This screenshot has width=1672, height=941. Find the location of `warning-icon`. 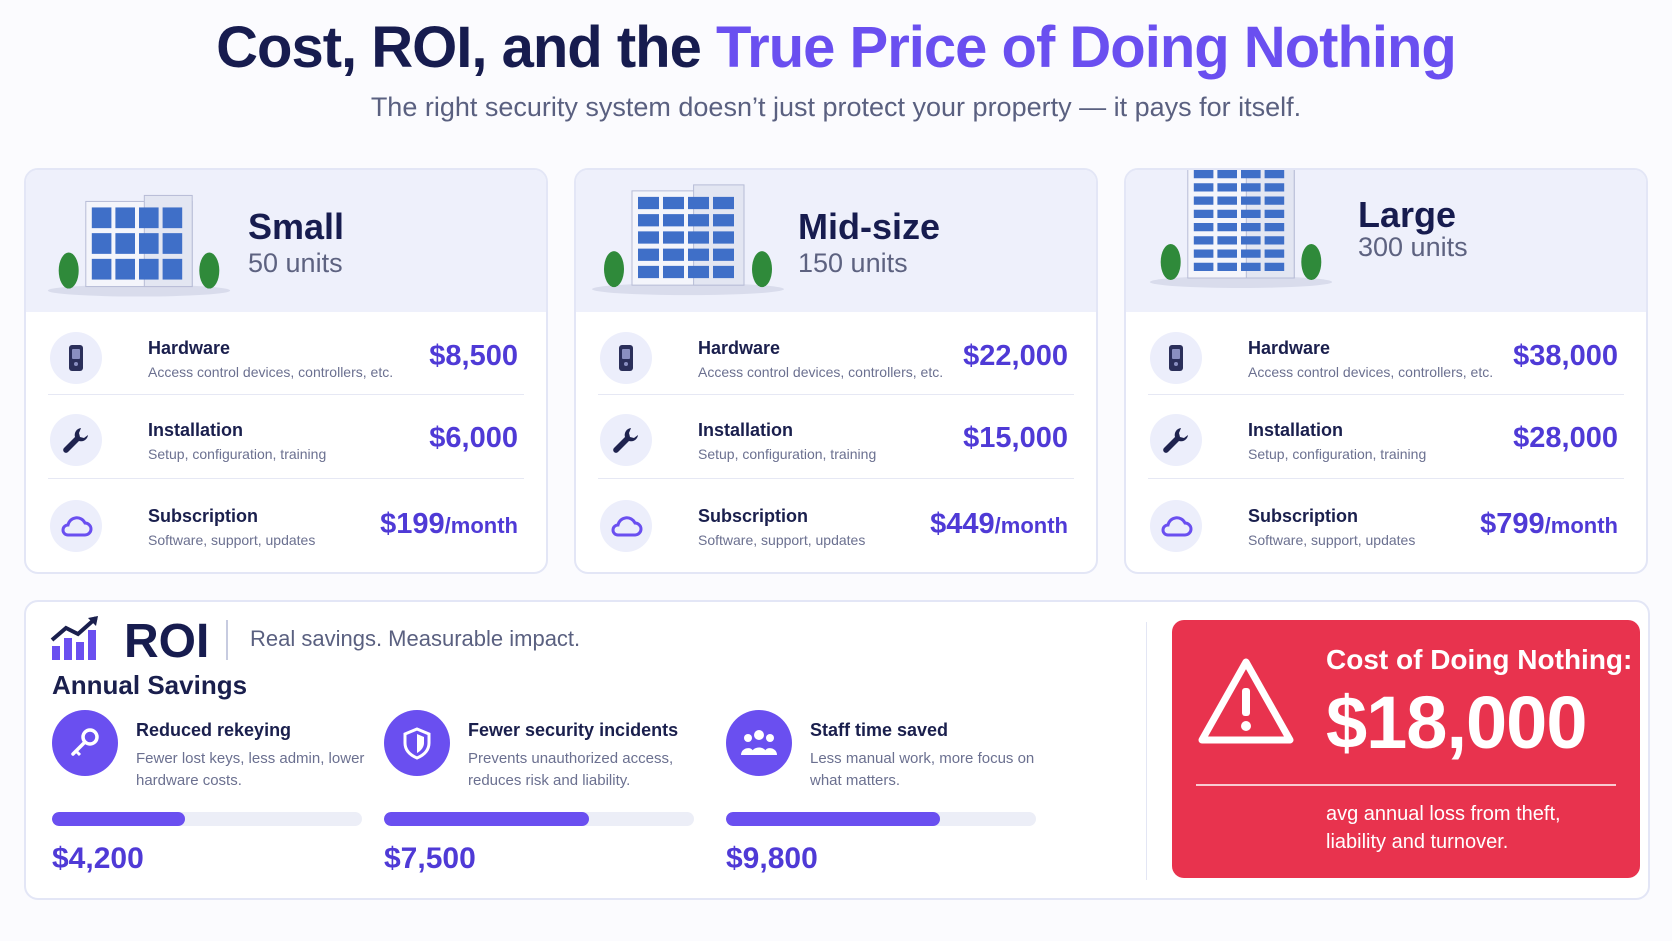

warning-icon is located at coordinates (1246, 701).